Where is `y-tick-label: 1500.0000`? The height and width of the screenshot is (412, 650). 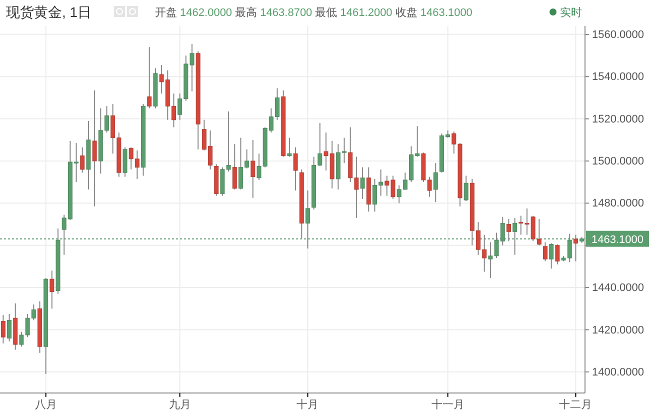 y-tick-label: 1500.0000 is located at coordinates (618, 162).